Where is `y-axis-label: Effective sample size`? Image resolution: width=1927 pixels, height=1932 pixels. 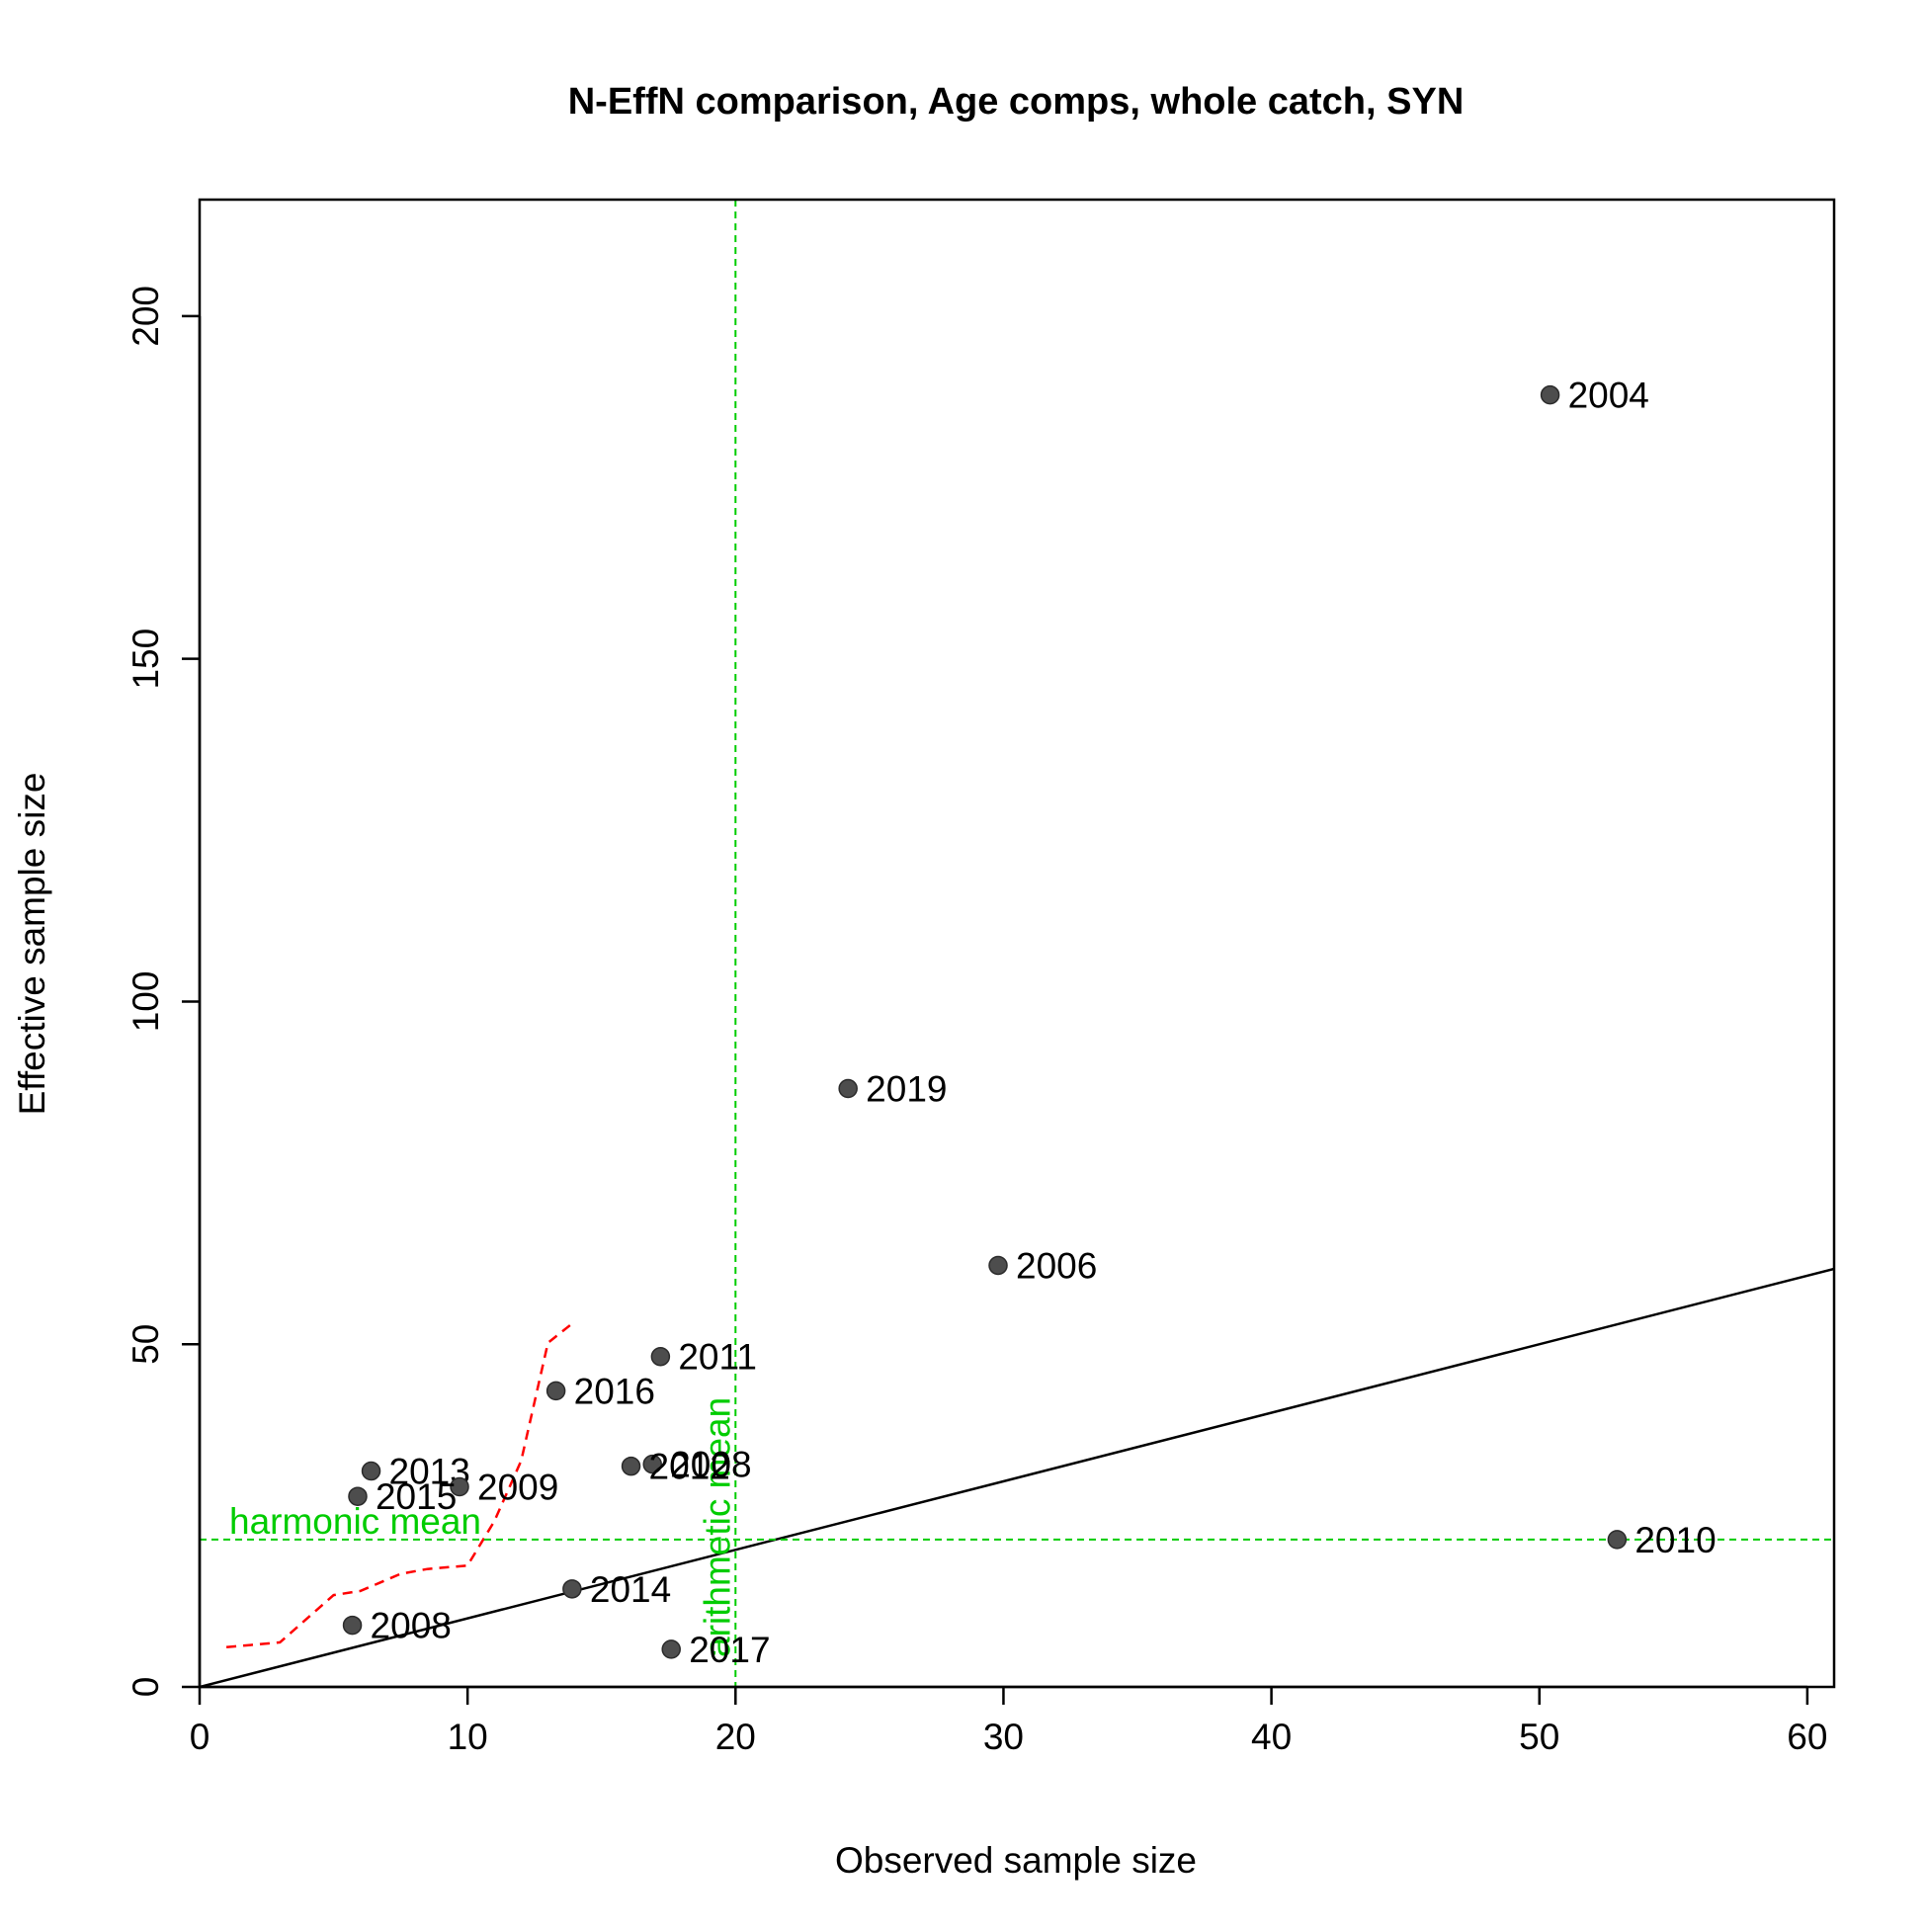
y-axis-label: Effective sample size is located at coordinates (32, 944).